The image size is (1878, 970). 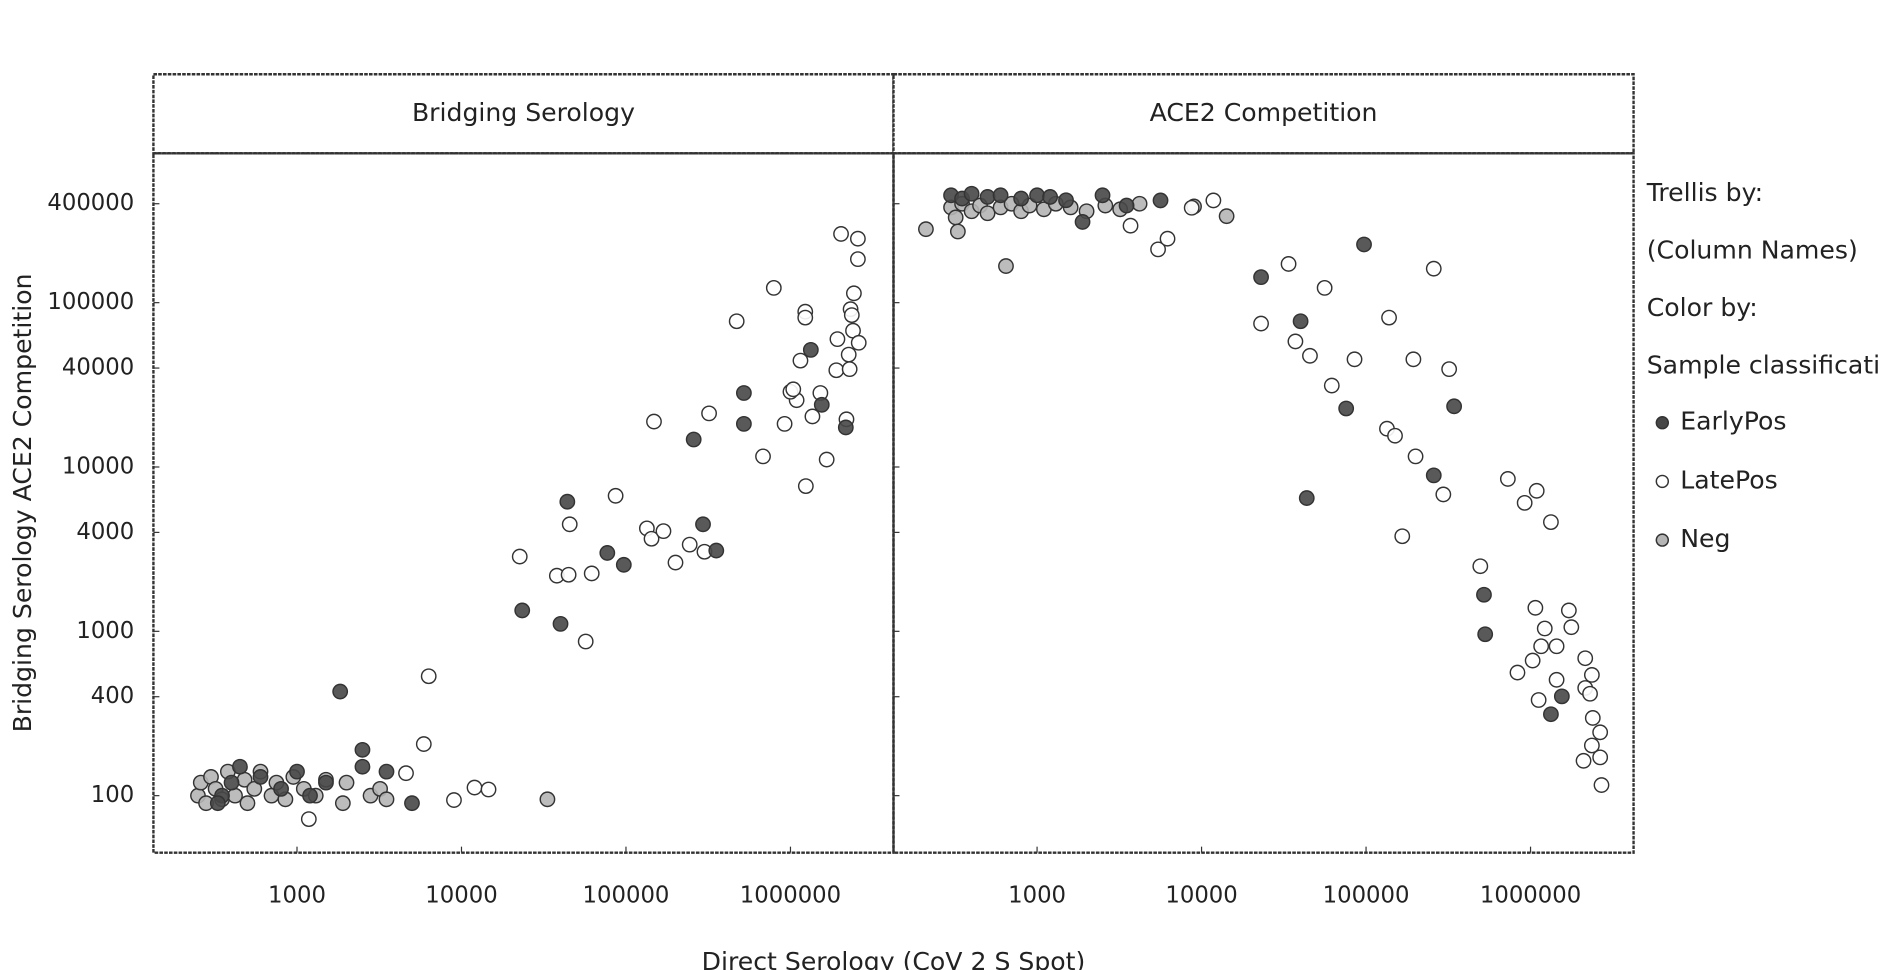 I want to click on legend-label: Neg, so click(x=1705, y=538).